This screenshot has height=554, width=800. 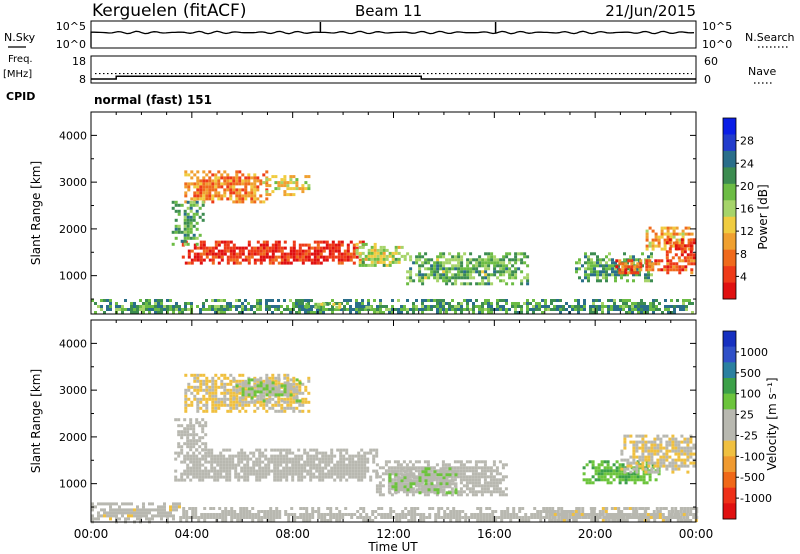 I want to click on x-axis-label: Time UT, so click(x=392, y=547).